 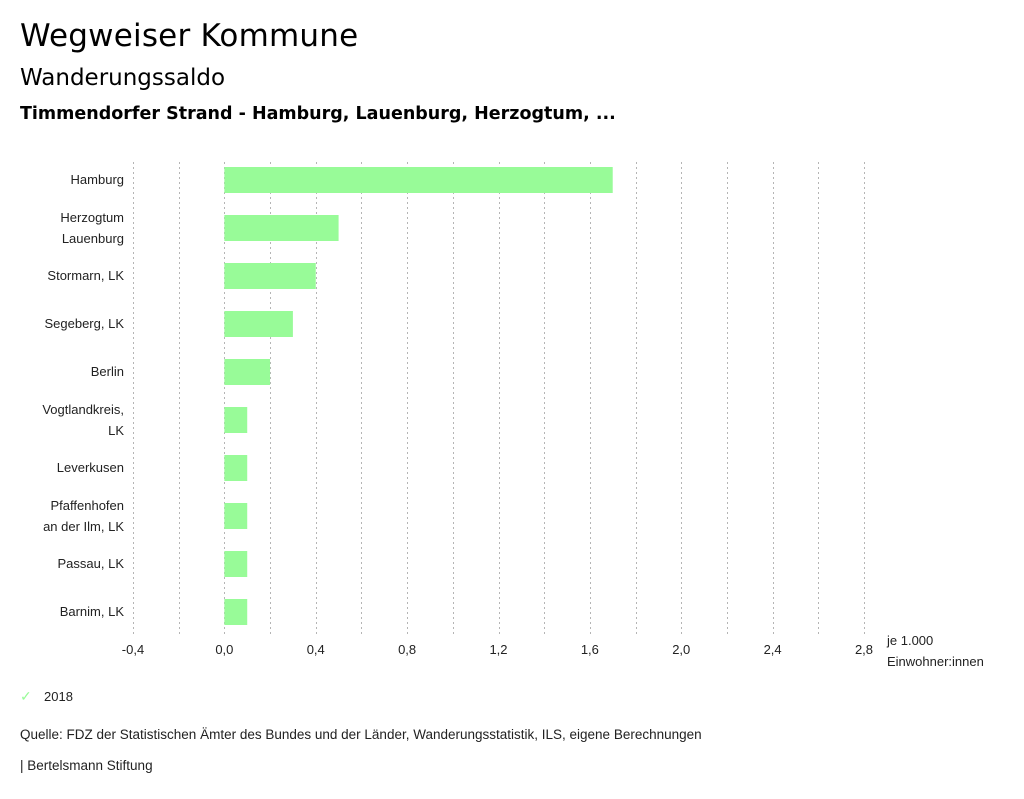 I want to click on legend-item-2018: ✓ 2018, so click(x=46, y=696).